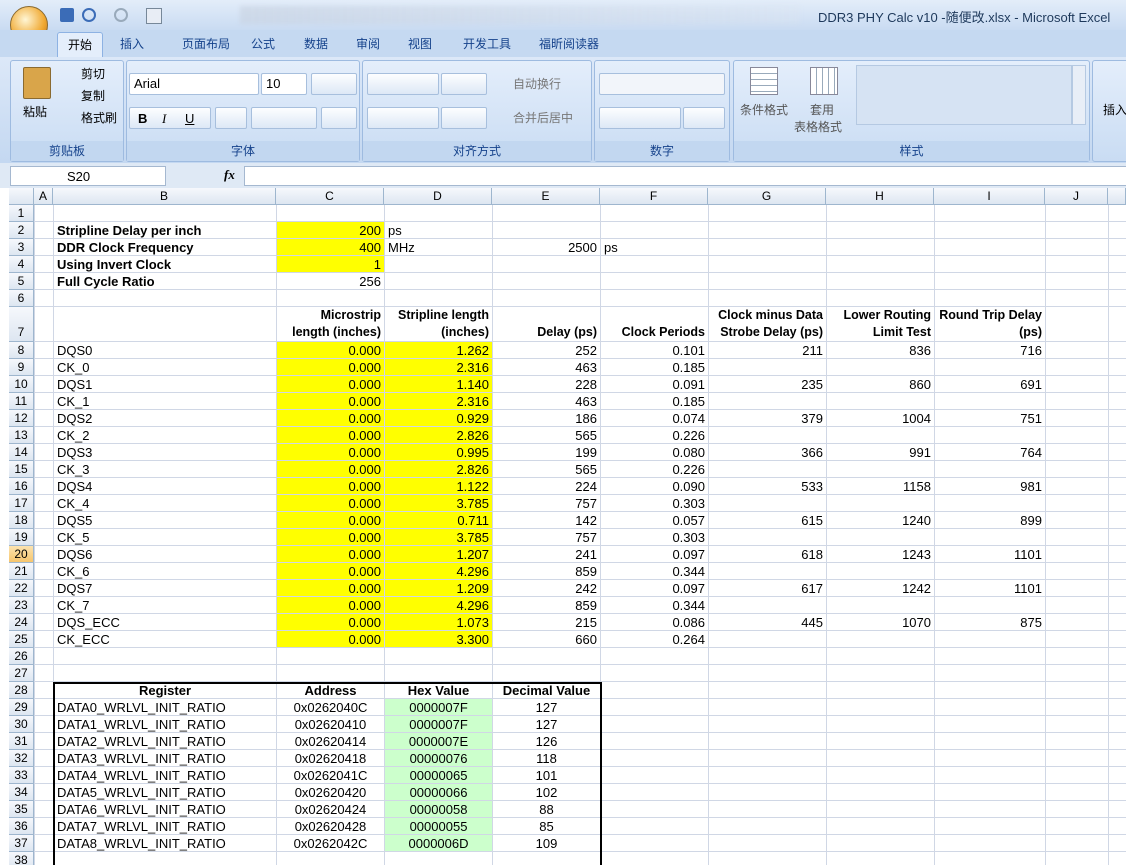 This screenshot has height=865, width=1126. I want to click on cell: 256, so click(370, 281).